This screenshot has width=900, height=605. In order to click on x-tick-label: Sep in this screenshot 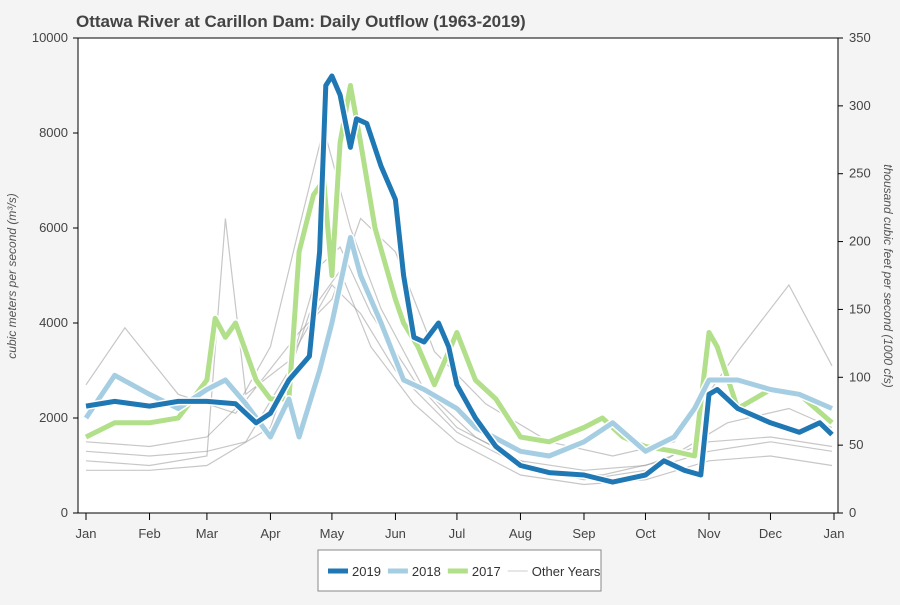, I will do `click(583, 533)`.